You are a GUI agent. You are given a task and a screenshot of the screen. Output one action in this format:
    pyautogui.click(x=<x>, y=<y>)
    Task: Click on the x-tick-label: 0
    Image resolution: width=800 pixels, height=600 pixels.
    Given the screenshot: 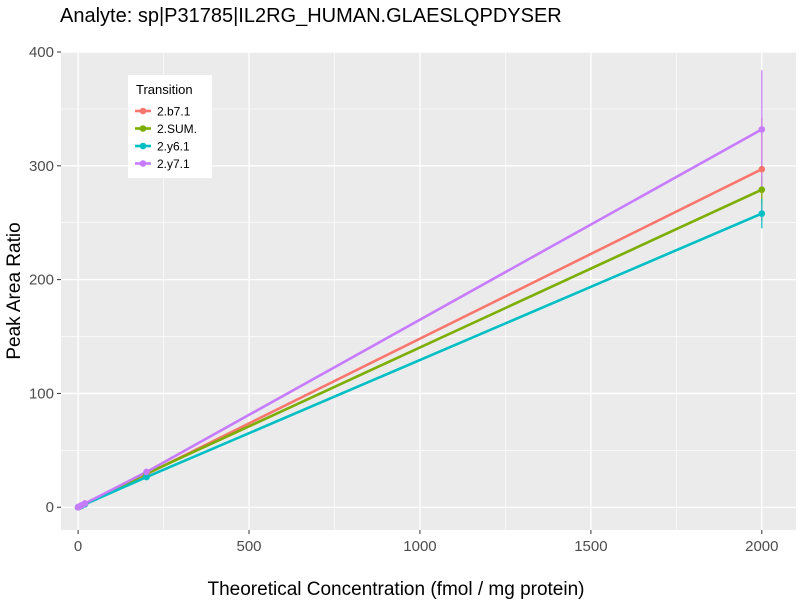 What is the action you would take?
    pyautogui.click(x=78, y=546)
    